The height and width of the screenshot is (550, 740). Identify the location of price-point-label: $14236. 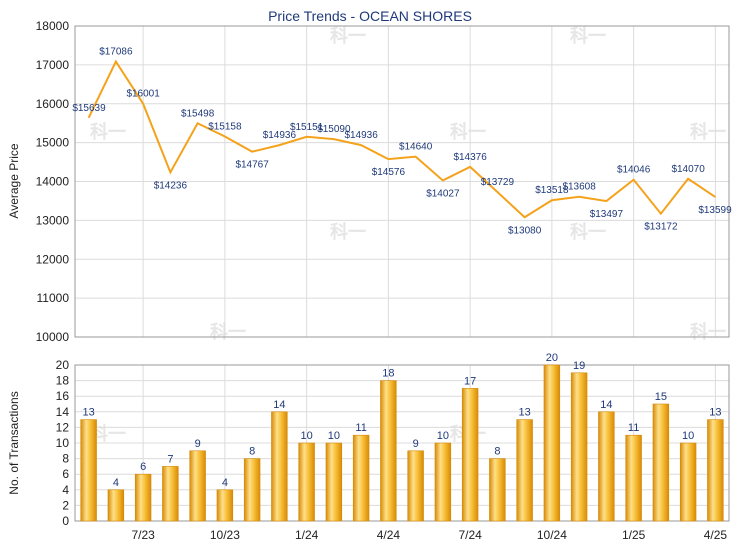
(171, 185).